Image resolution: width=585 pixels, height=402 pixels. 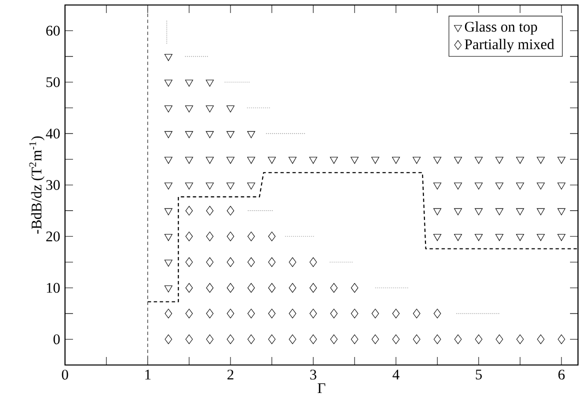 What do you see at coordinates (53, 287) in the screenshot?
I see `y-tick-label: 10` at bounding box center [53, 287].